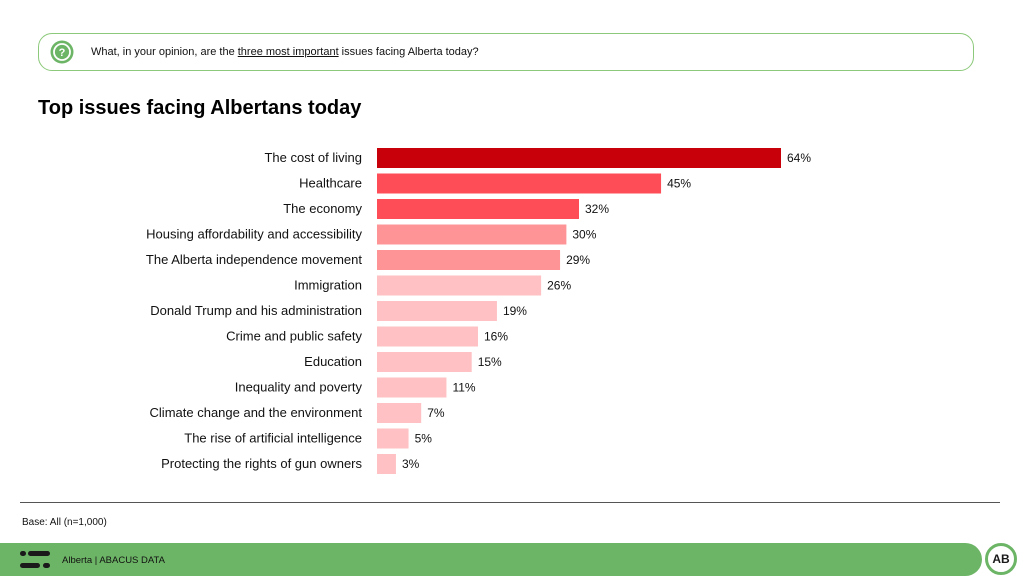 The height and width of the screenshot is (576, 1024). I want to click on value-label: 19%, so click(515, 311).